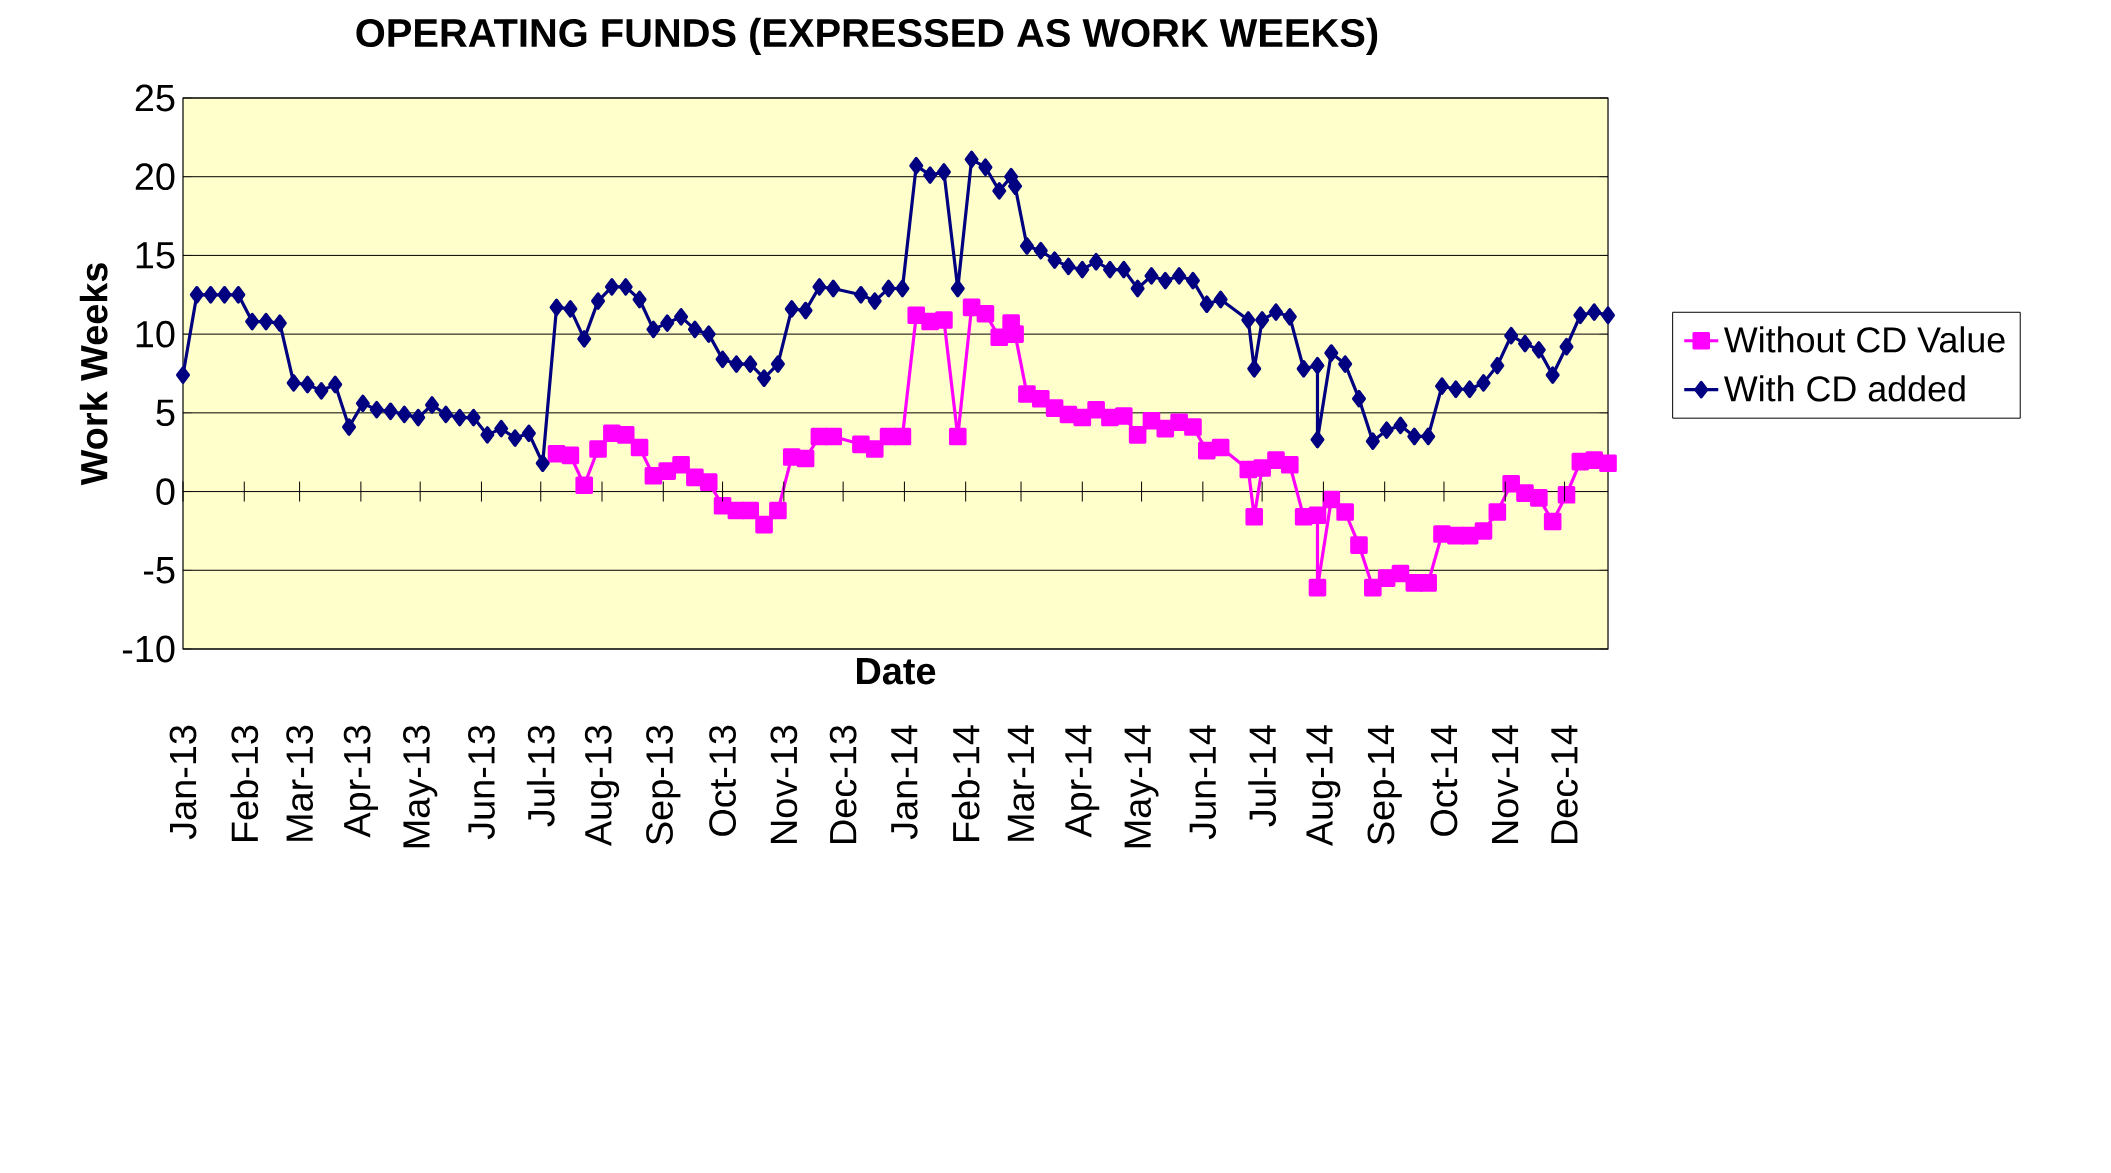 The image size is (2111, 1173). Describe the element at coordinates (1444, 780) in the screenshot. I see `x-tick-label: Oct-14` at that location.